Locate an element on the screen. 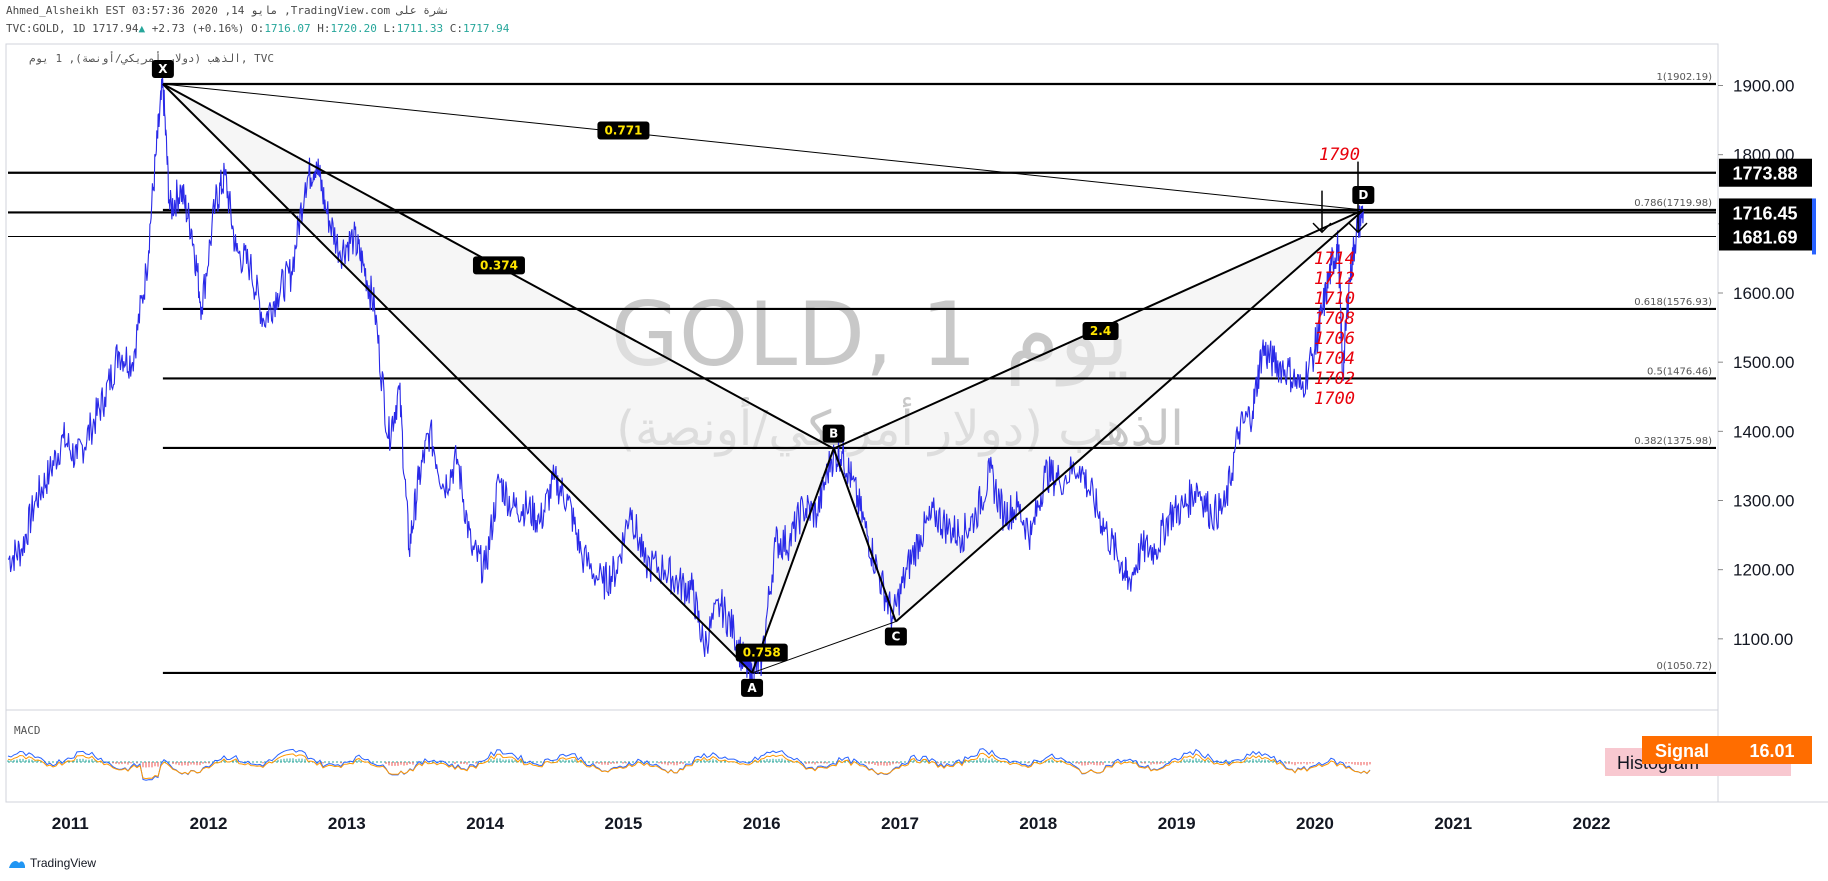  signal-tag-value: 16.01 is located at coordinates (1771, 751).